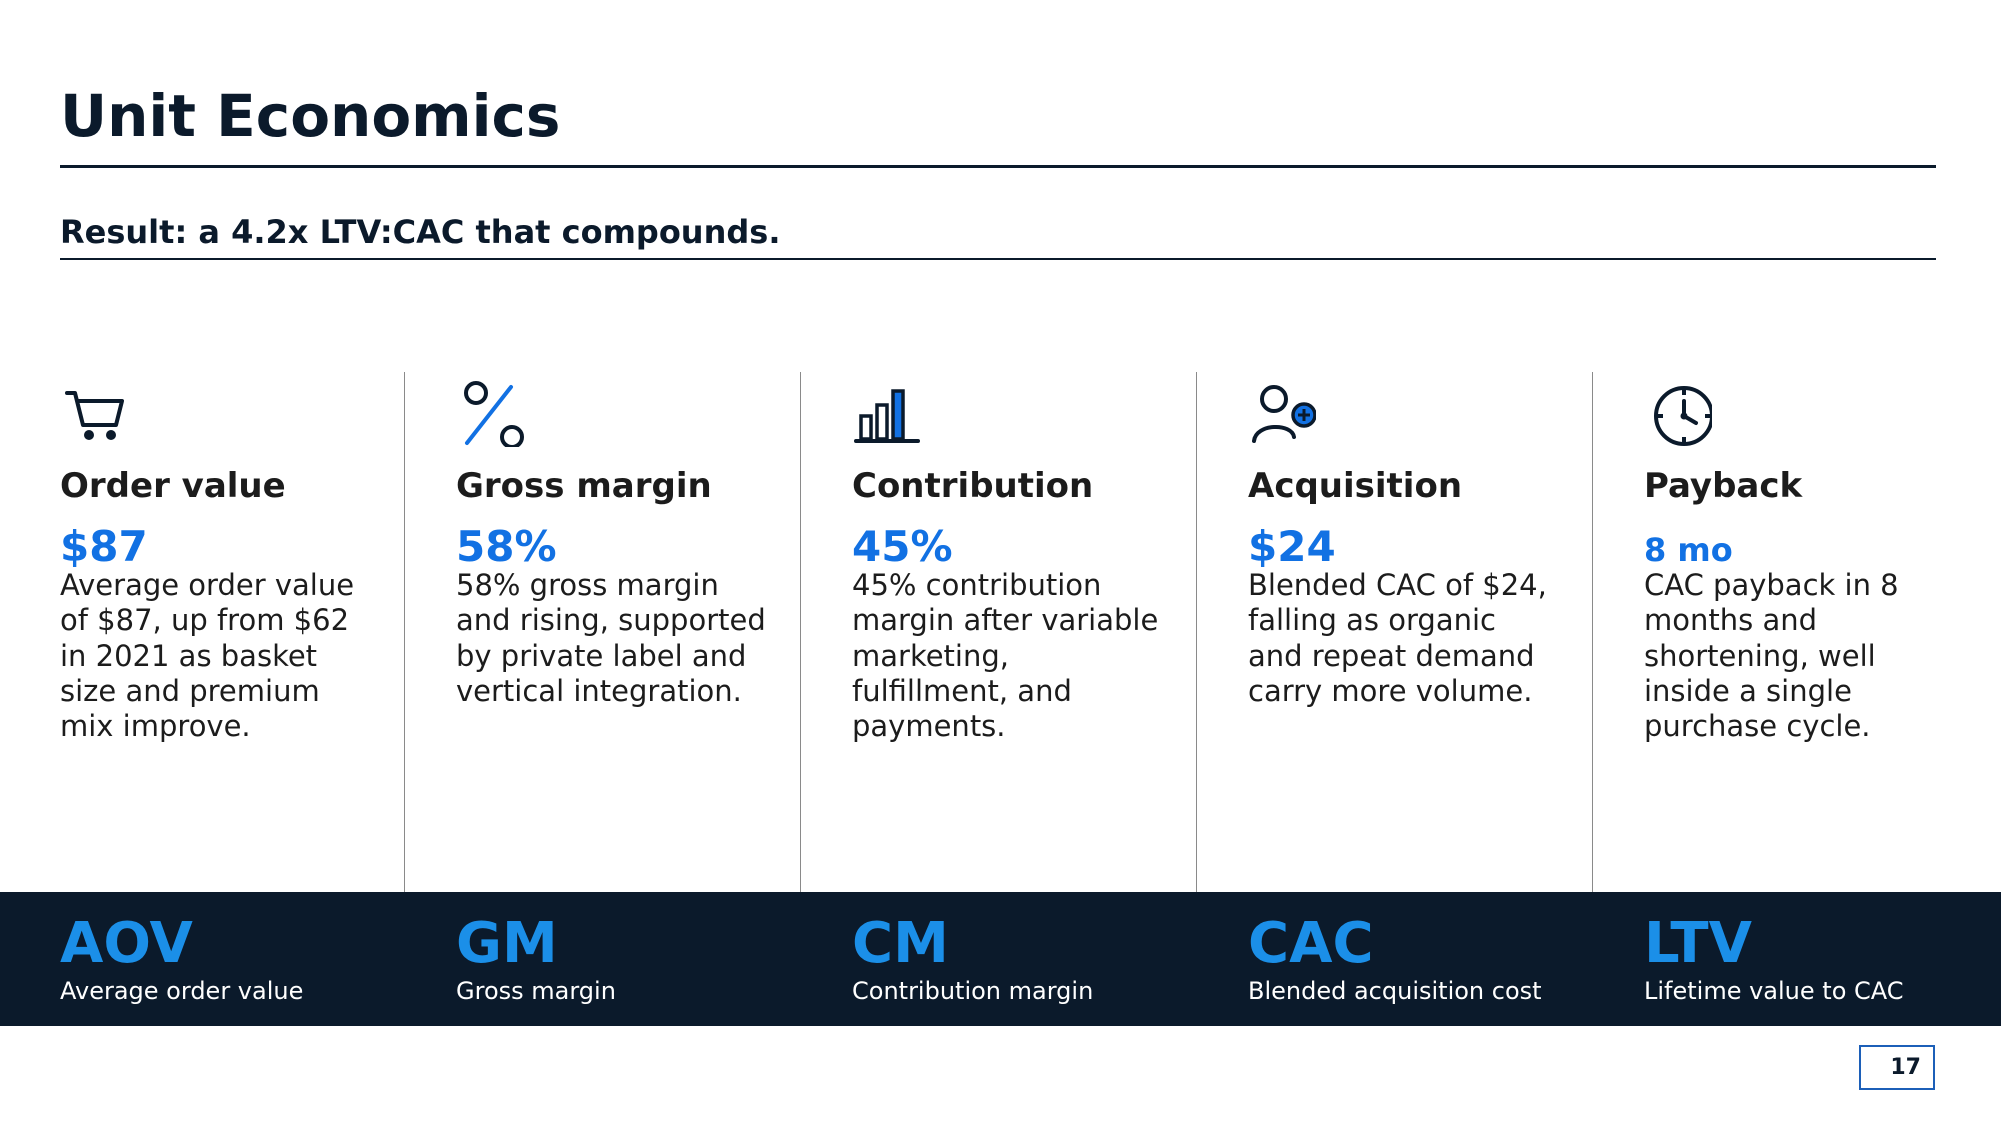 This screenshot has height=1125, width=2001. What do you see at coordinates (1698, 943) in the screenshot?
I see `band-abbreviation: LTV` at bounding box center [1698, 943].